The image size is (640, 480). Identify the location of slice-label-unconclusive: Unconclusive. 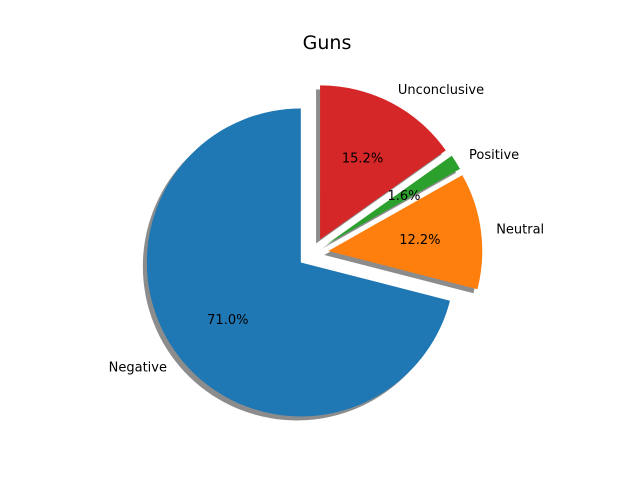
(441, 90).